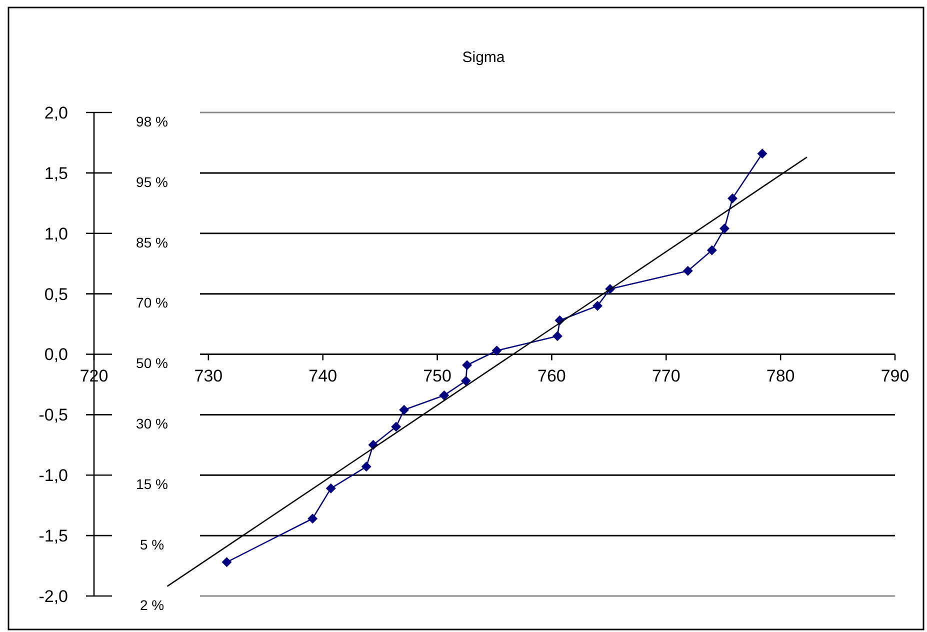 The width and height of the screenshot is (927, 632). What do you see at coordinates (152, 363) in the screenshot?
I see `annotation: 50 %` at bounding box center [152, 363].